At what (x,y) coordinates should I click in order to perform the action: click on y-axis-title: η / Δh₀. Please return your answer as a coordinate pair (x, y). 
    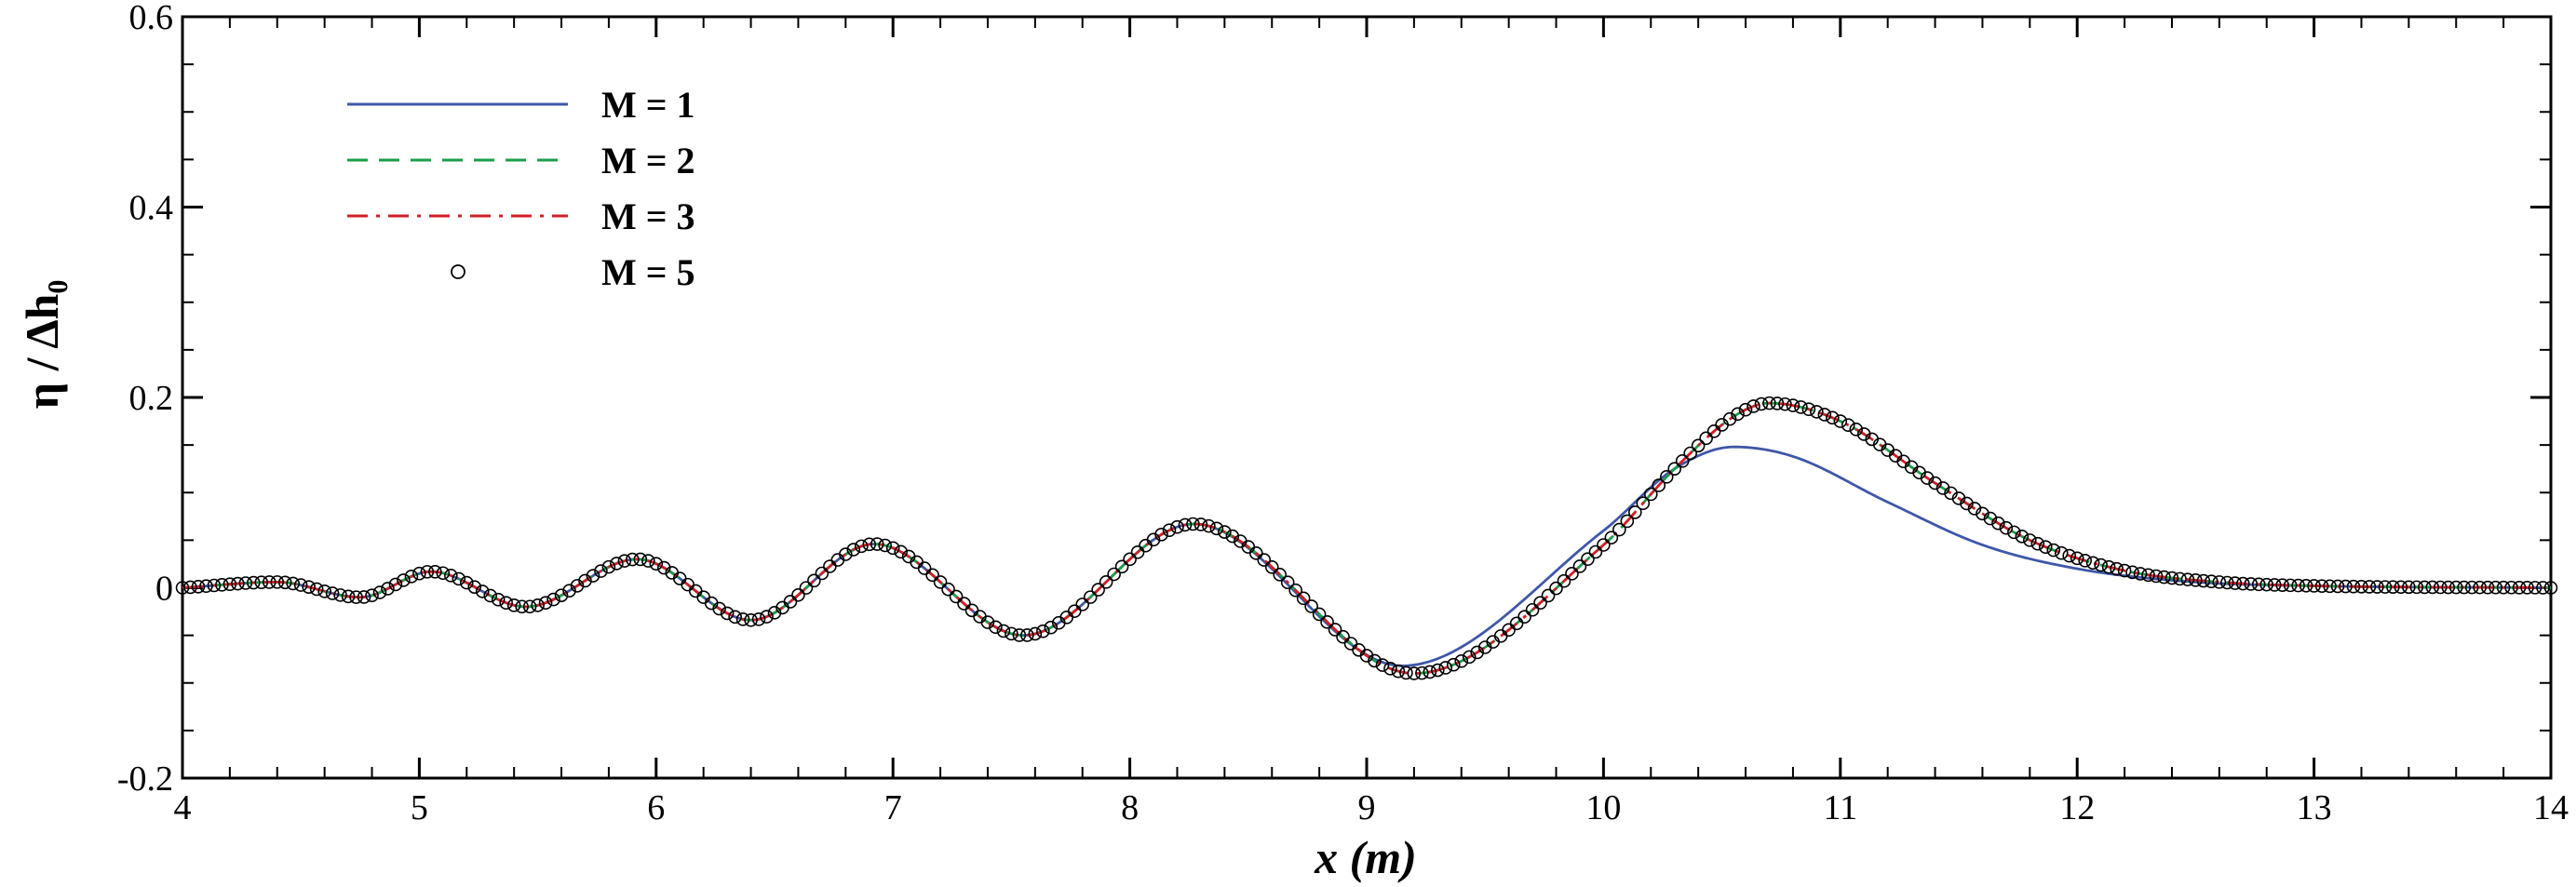
    Looking at the image, I should click on (42, 345).